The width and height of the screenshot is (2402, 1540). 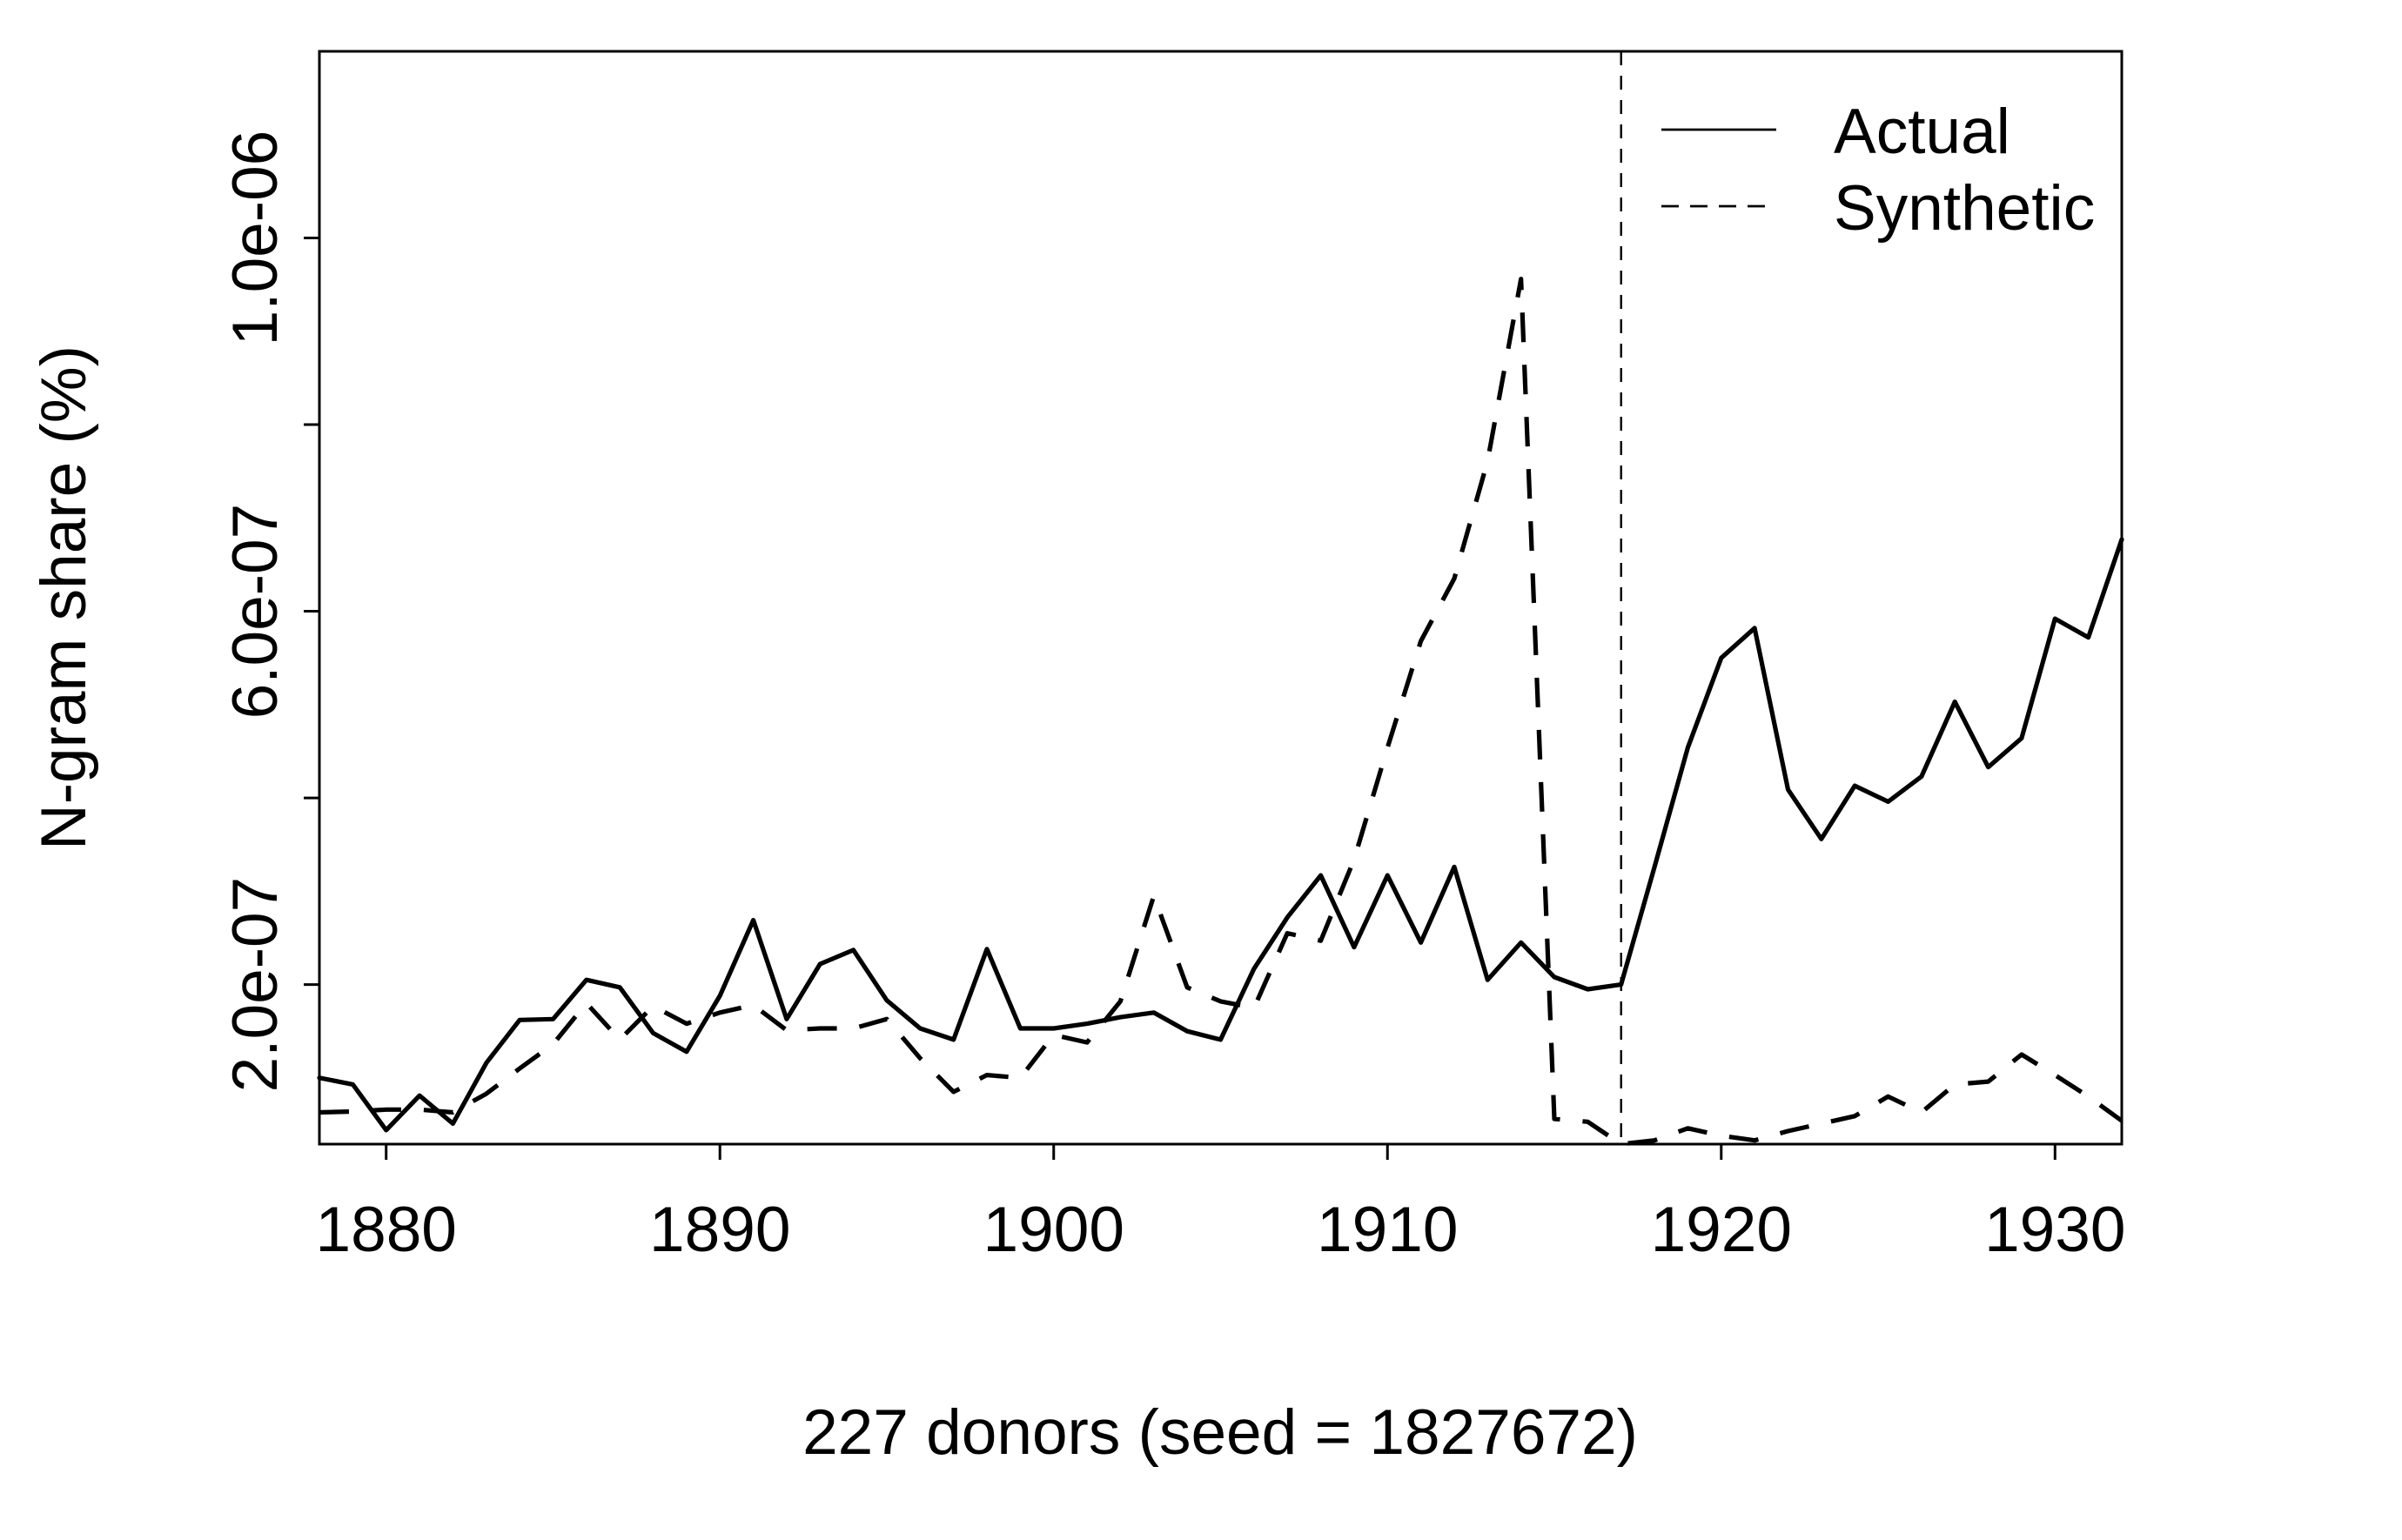 I want to click on x-tick-label: 1910, so click(x=1387, y=1230).